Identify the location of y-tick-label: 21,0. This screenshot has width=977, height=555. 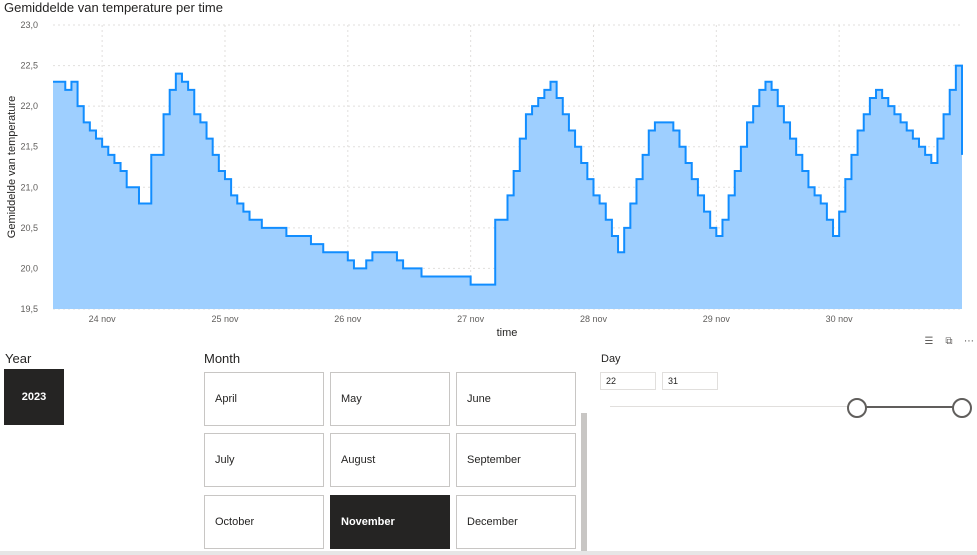
(29, 187).